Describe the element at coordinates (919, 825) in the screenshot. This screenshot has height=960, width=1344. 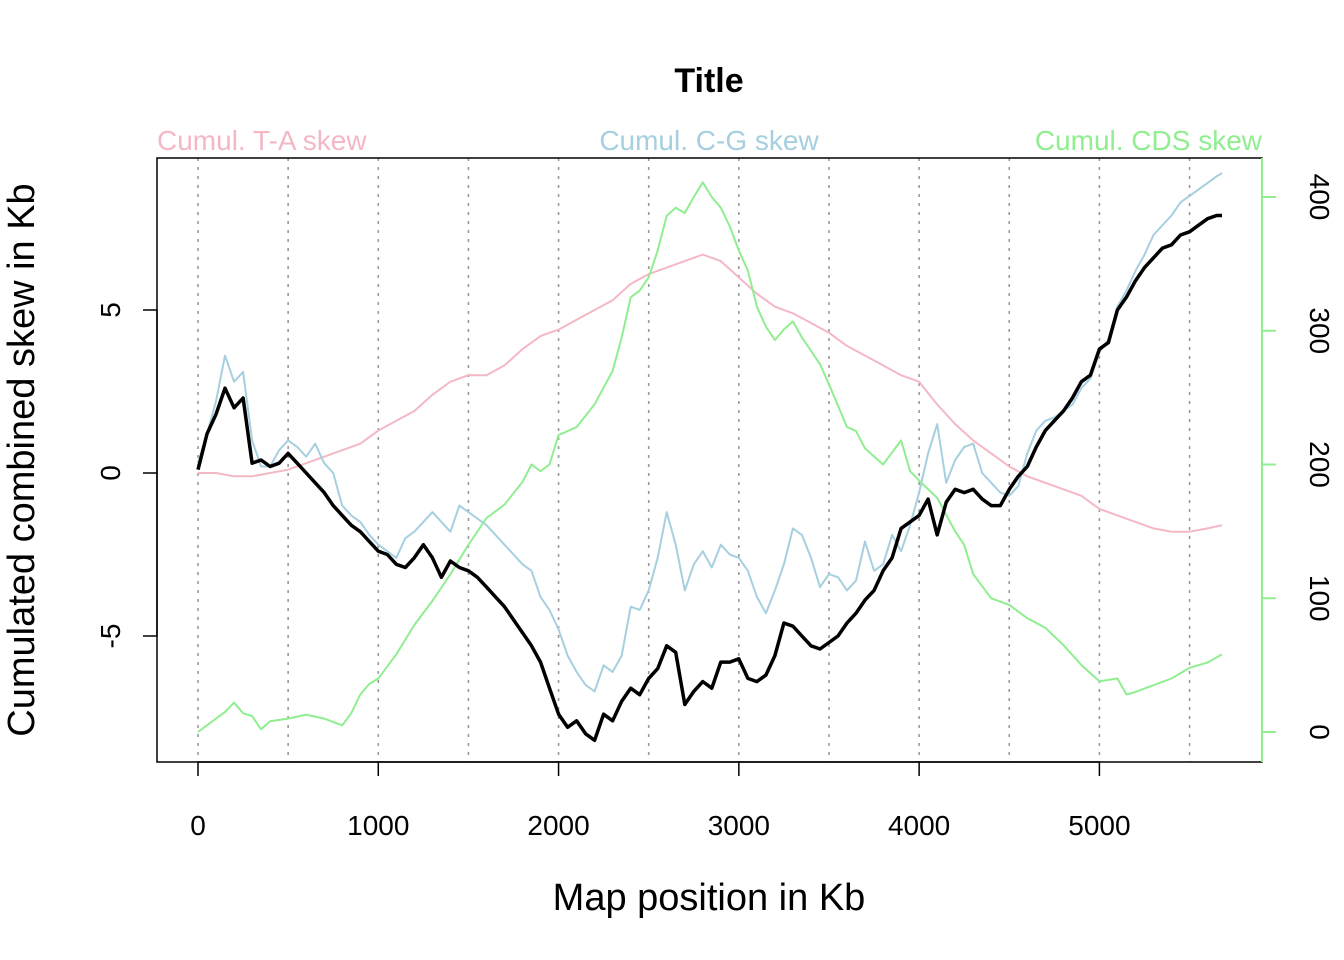
I see `x-tick-label: 4000` at that location.